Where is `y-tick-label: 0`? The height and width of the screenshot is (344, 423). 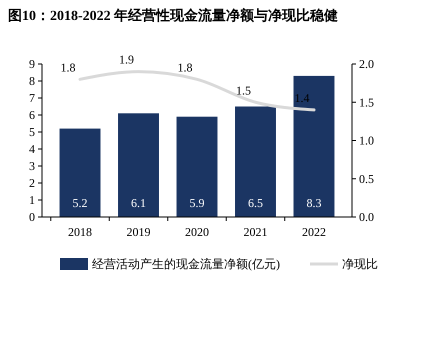 y-tick-label: 0 is located at coordinates (32, 217).